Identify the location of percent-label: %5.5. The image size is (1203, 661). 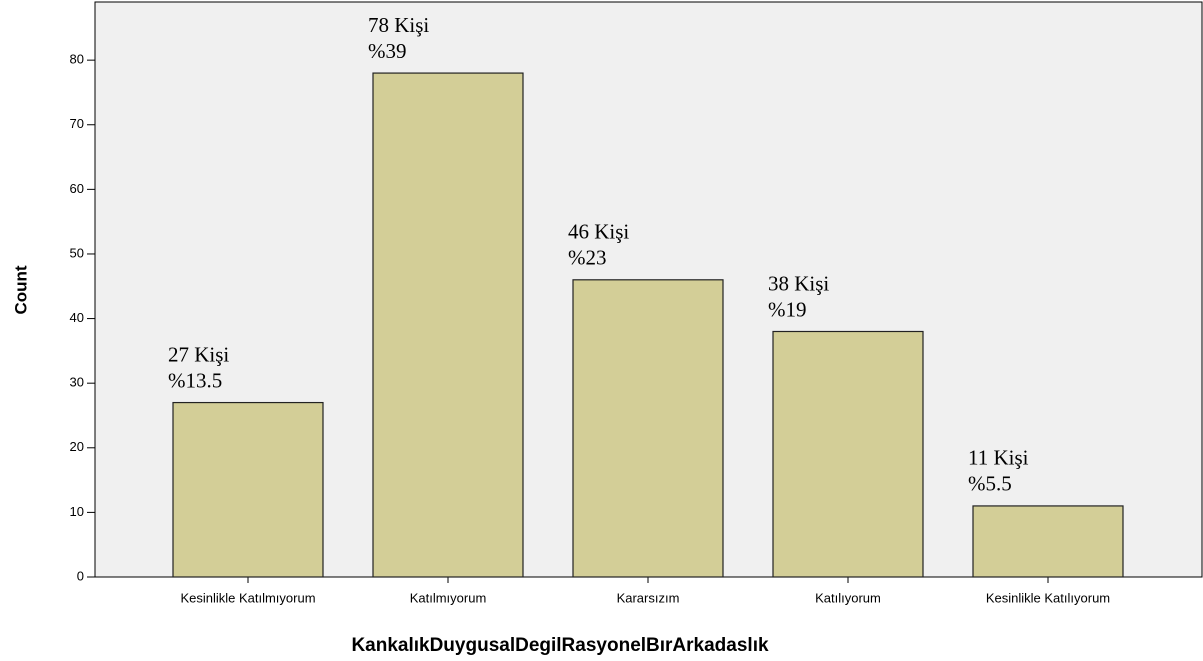
(990, 484).